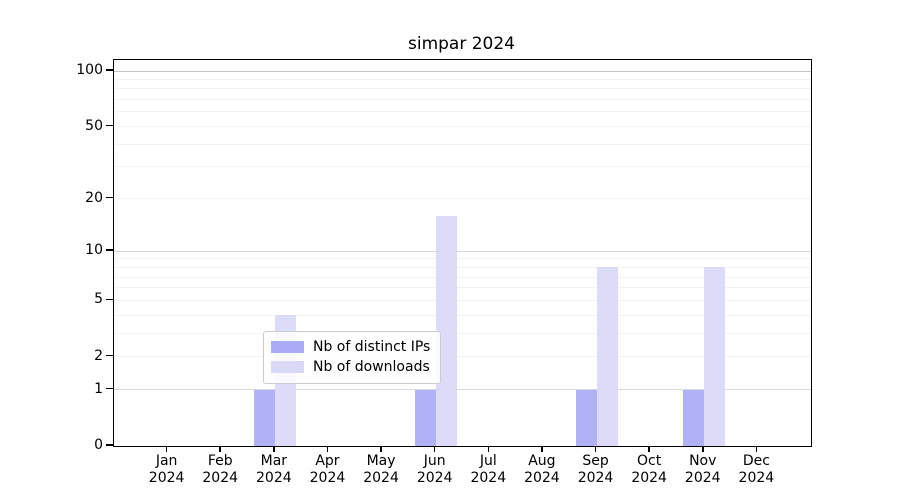 The image size is (900, 500). What do you see at coordinates (327, 469) in the screenshot?
I see `x-axis-tick-label: Apr 2024` at bounding box center [327, 469].